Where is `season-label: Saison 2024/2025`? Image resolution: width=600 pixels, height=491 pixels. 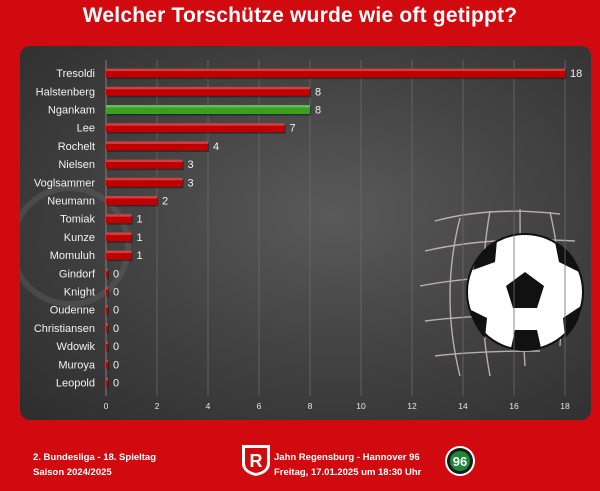
season-label: Saison 2024/2025 is located at coordinates (72, 472).